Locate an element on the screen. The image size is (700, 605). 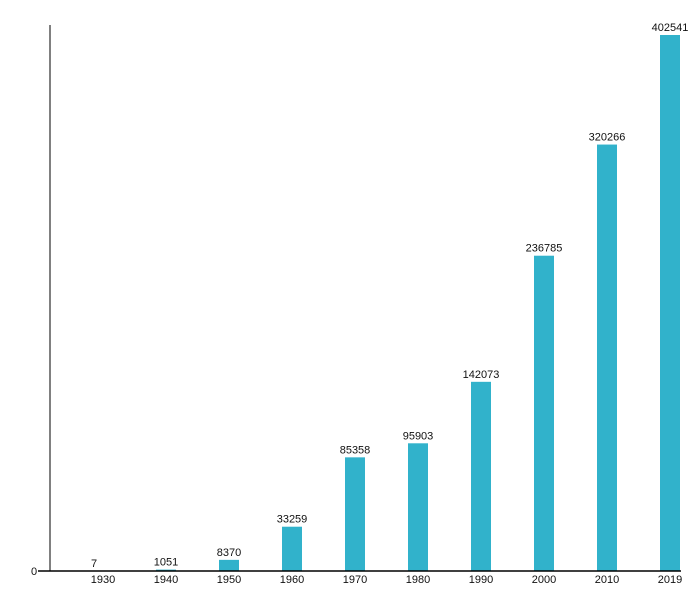
bar-1950 is located at coordinates (229, 565).